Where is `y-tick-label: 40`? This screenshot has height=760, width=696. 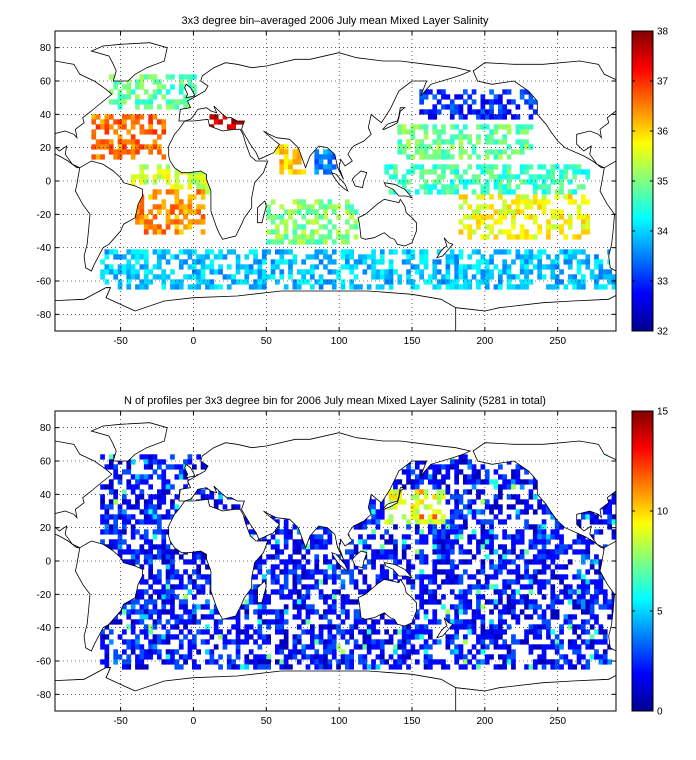 y-tick-label: 40 is located at coordinates (46, 495).